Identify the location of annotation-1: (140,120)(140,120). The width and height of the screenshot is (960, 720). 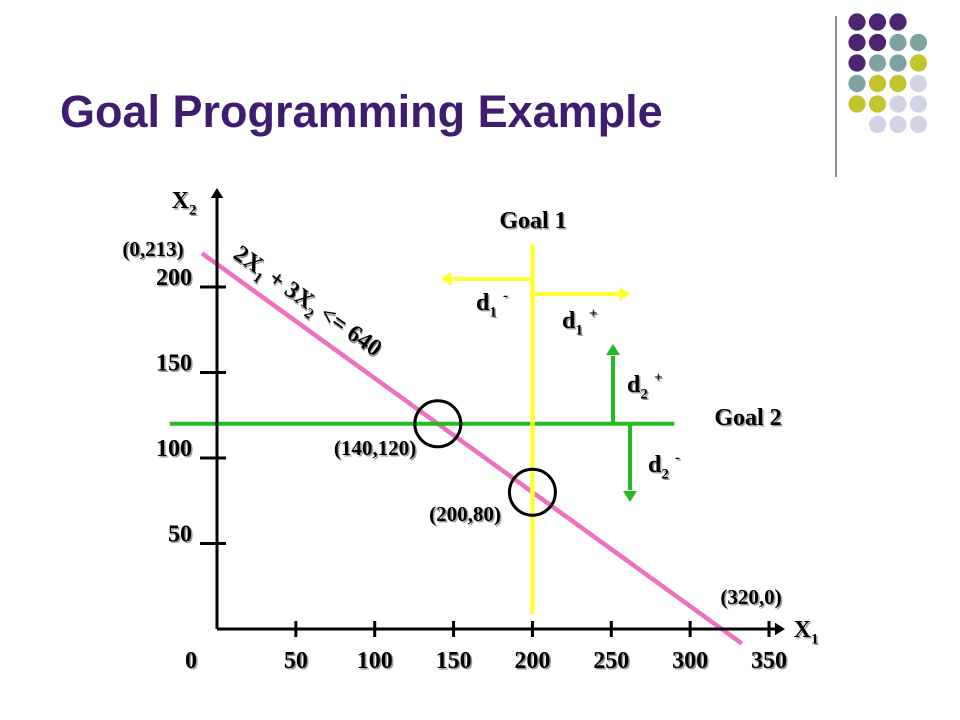
(376, 449).